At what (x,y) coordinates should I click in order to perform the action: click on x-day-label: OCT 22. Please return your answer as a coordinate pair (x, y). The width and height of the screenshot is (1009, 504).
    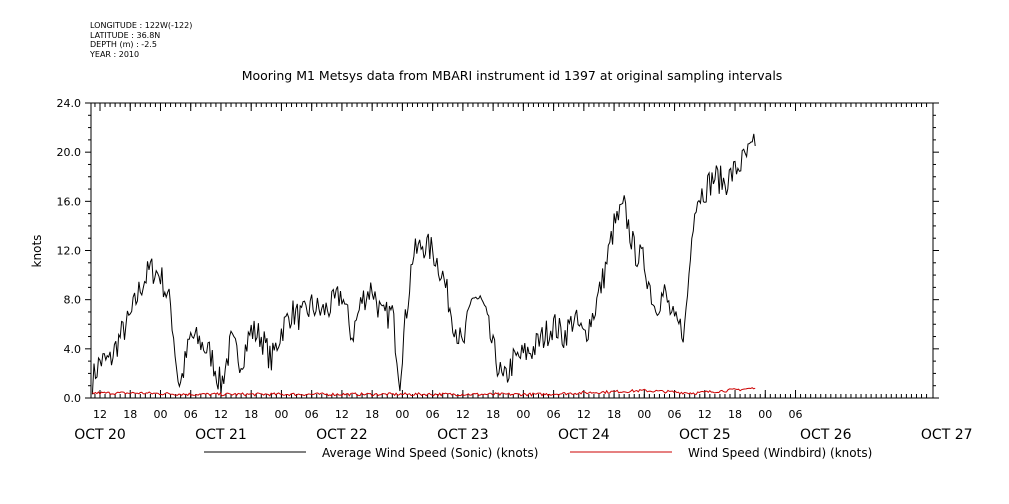
    Looking at the image, I should click on (342, 435).